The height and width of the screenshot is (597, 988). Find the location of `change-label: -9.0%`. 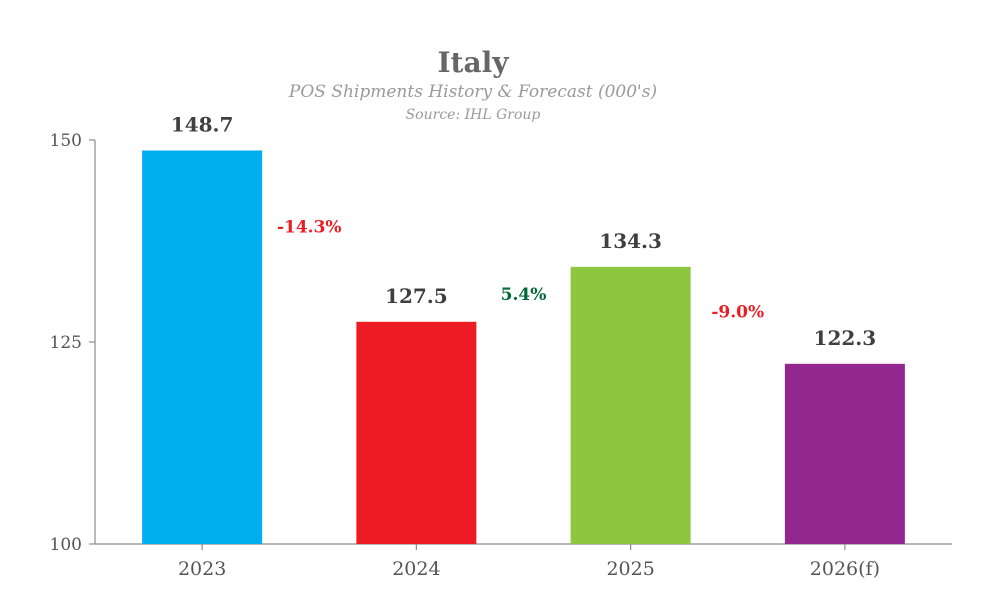

change-label: -9.0% is located at coordinates (737, 313).